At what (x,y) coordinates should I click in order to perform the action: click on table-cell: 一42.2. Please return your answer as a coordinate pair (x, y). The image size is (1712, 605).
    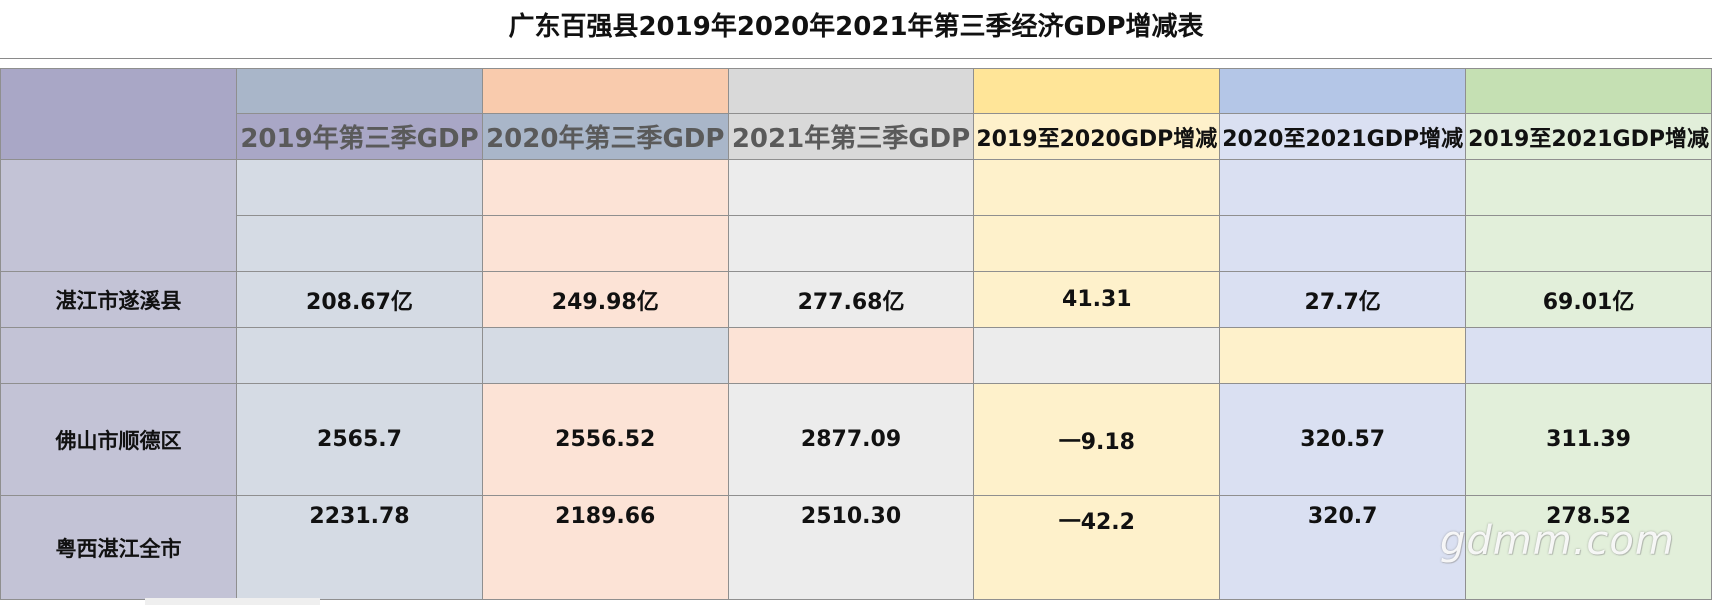
    Looking at the image, I should click on (1097, 547).